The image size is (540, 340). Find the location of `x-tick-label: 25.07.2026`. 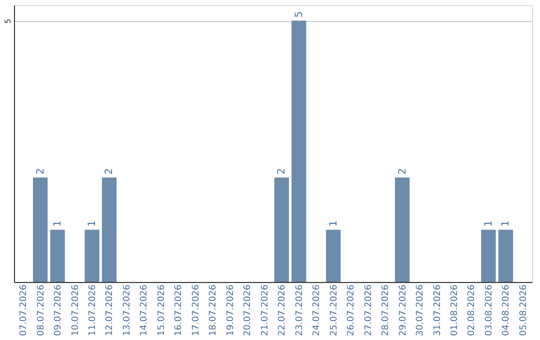

x-tick-label: 25.07.2026 is located at coordinates (334, 310).